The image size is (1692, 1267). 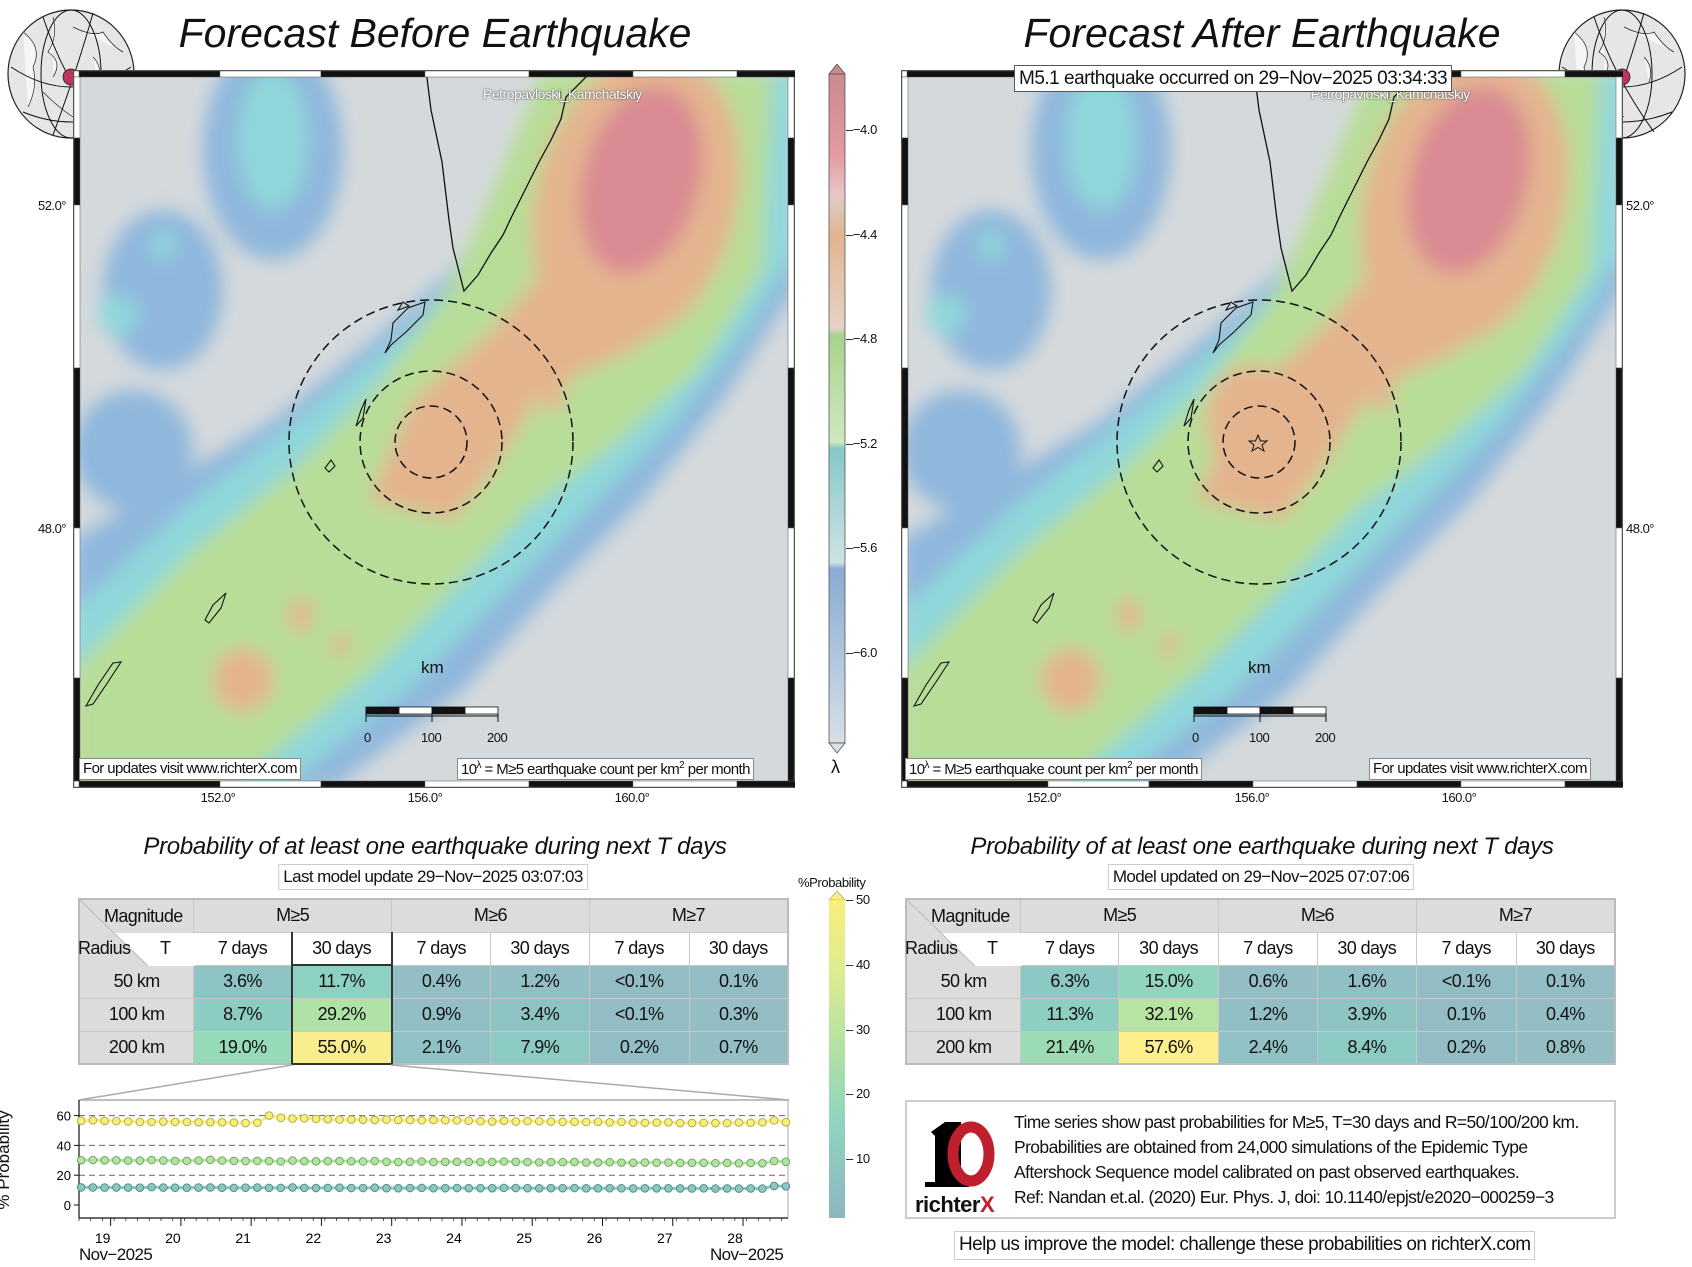 I want to click on radius-cell: 100 km, so click(x=963, y=1014).